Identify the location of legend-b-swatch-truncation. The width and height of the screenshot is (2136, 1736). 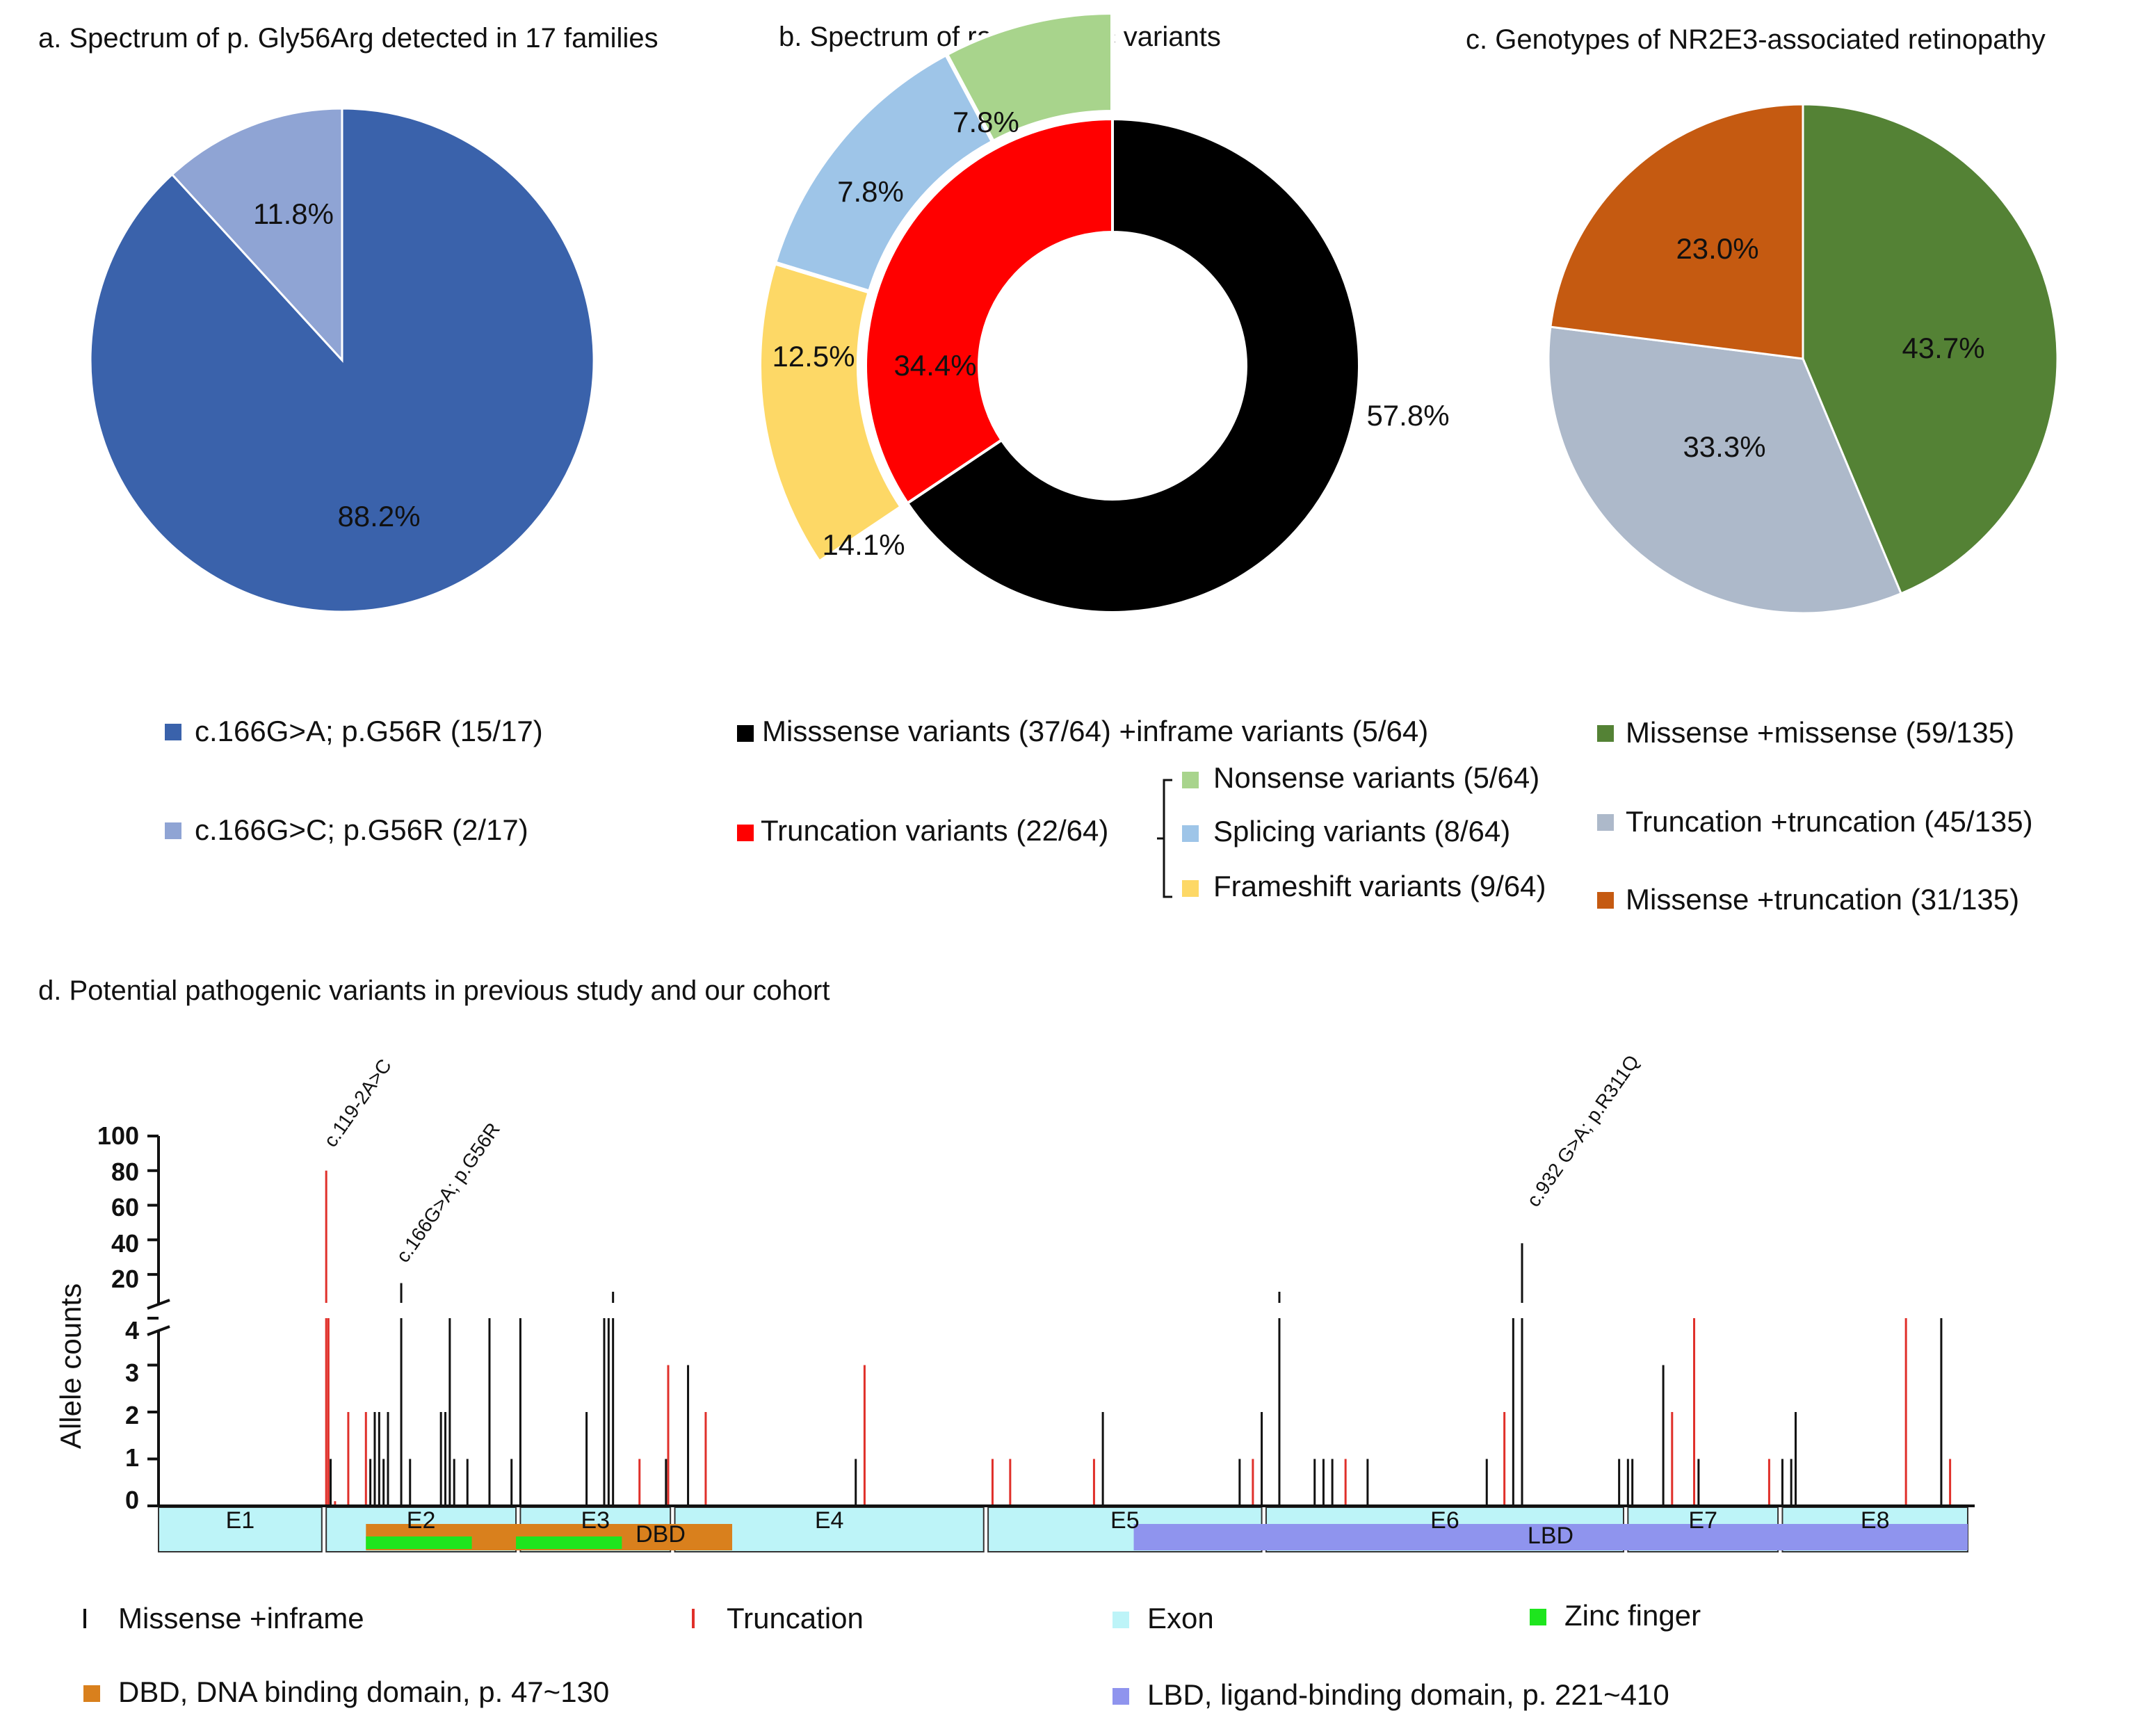
(745, 833).